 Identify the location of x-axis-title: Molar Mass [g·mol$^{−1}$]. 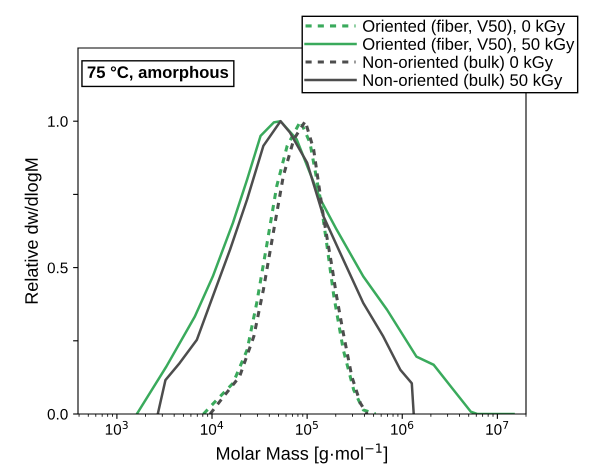
(302, 454).